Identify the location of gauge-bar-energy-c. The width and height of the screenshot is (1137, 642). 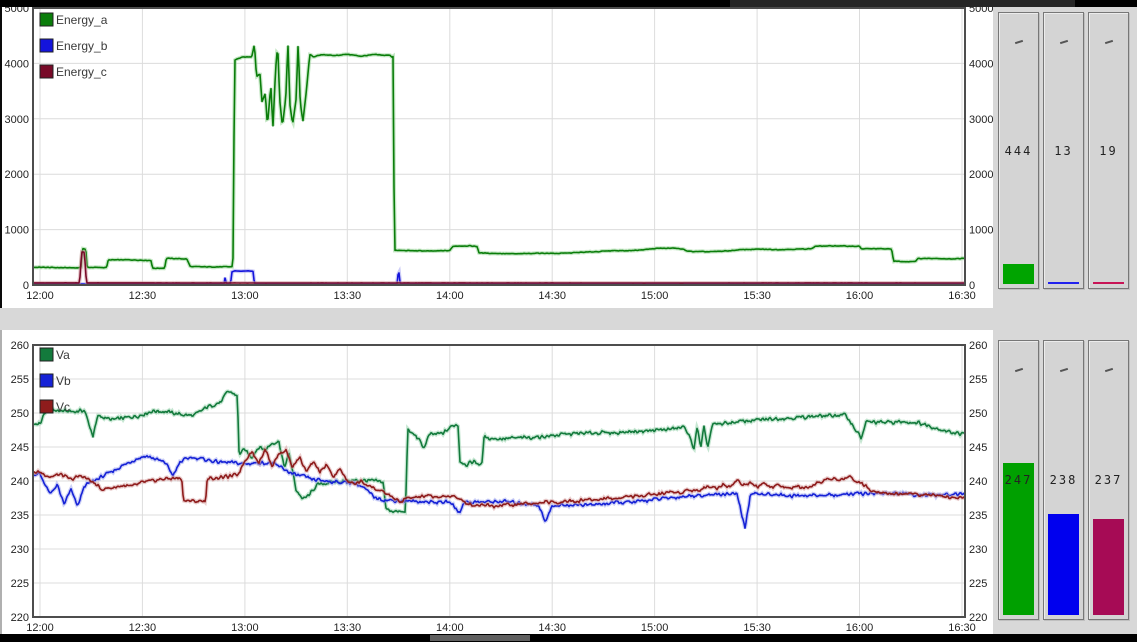
(1108, 283).